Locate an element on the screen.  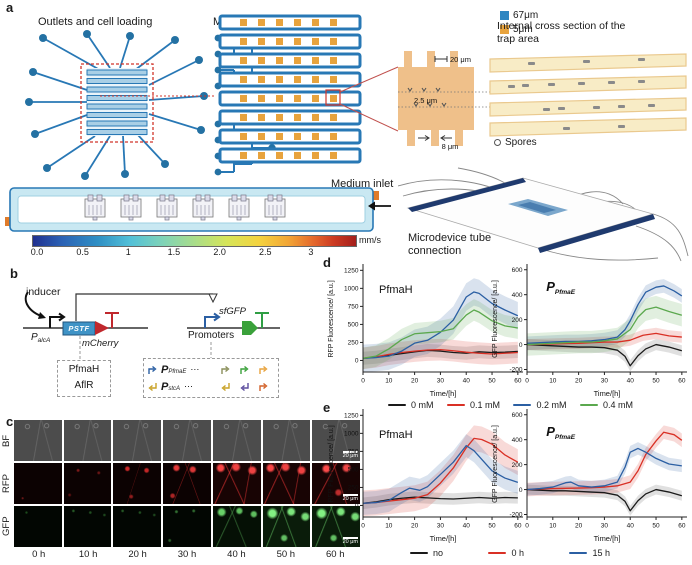
colorbar-tick: 1 is located at coordinates (128, 252).